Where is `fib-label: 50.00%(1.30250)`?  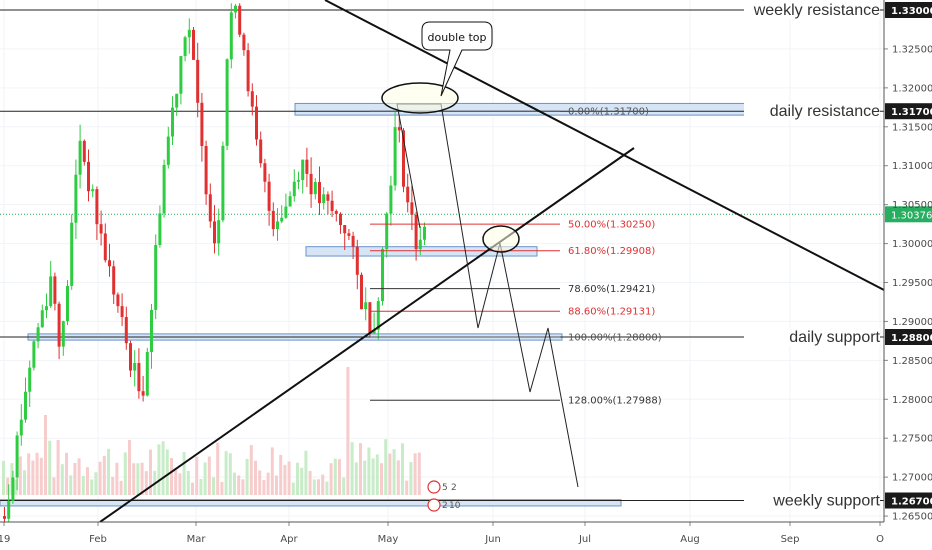
fib-label: 50.00%(1.30250) is located at coordinates (611, 225).